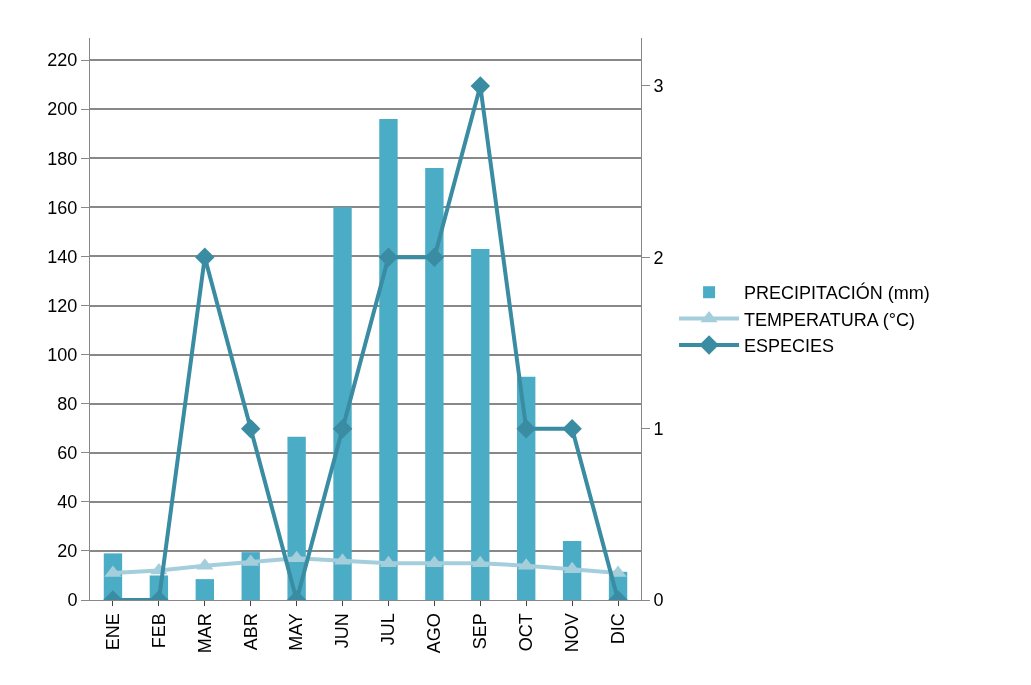 This screenshot has height=685, width=1031. I want to click on x-tick-label: ENE, so click(112, 632).